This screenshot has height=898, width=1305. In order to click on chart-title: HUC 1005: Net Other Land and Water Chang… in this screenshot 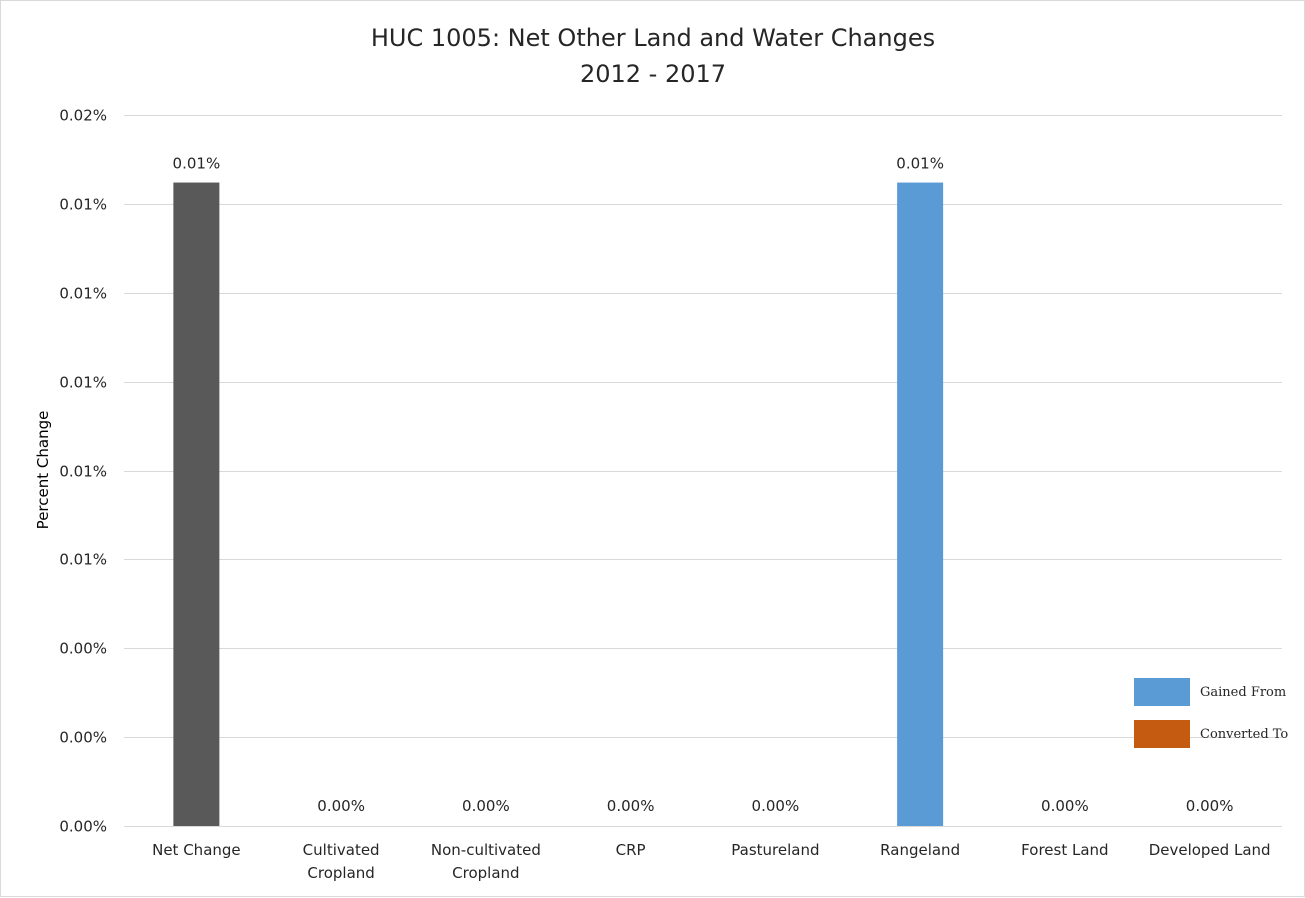, I will do `click(653, 38)`.